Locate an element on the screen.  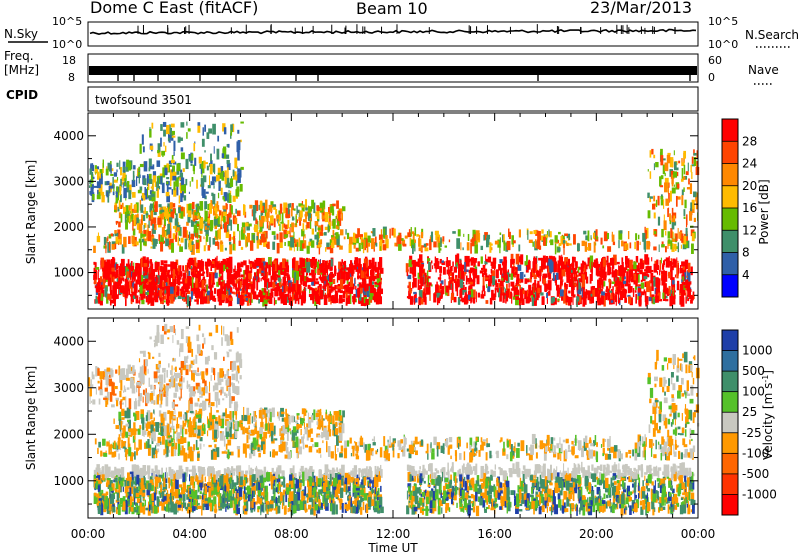
nsky-label: N.Sky is located at coordinates (21, 34).